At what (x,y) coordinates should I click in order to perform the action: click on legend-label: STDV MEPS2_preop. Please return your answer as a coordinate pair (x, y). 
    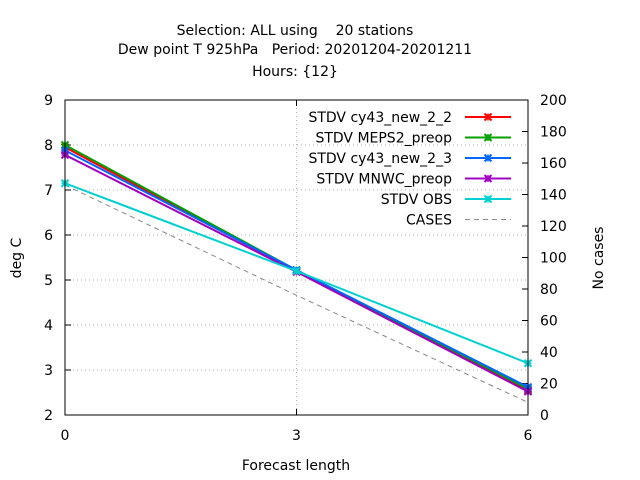
    Looking at the image, I should click on (383, 139).